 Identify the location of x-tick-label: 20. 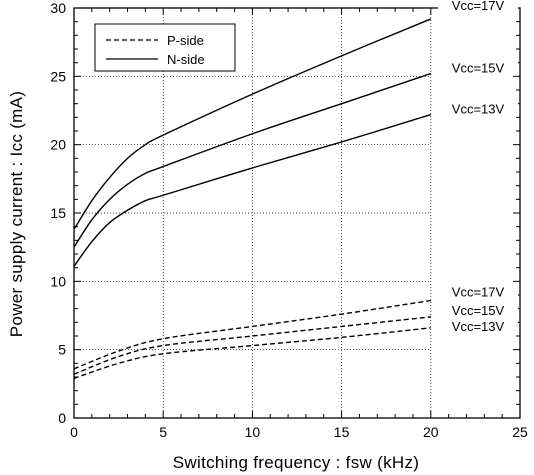
(431, 432).